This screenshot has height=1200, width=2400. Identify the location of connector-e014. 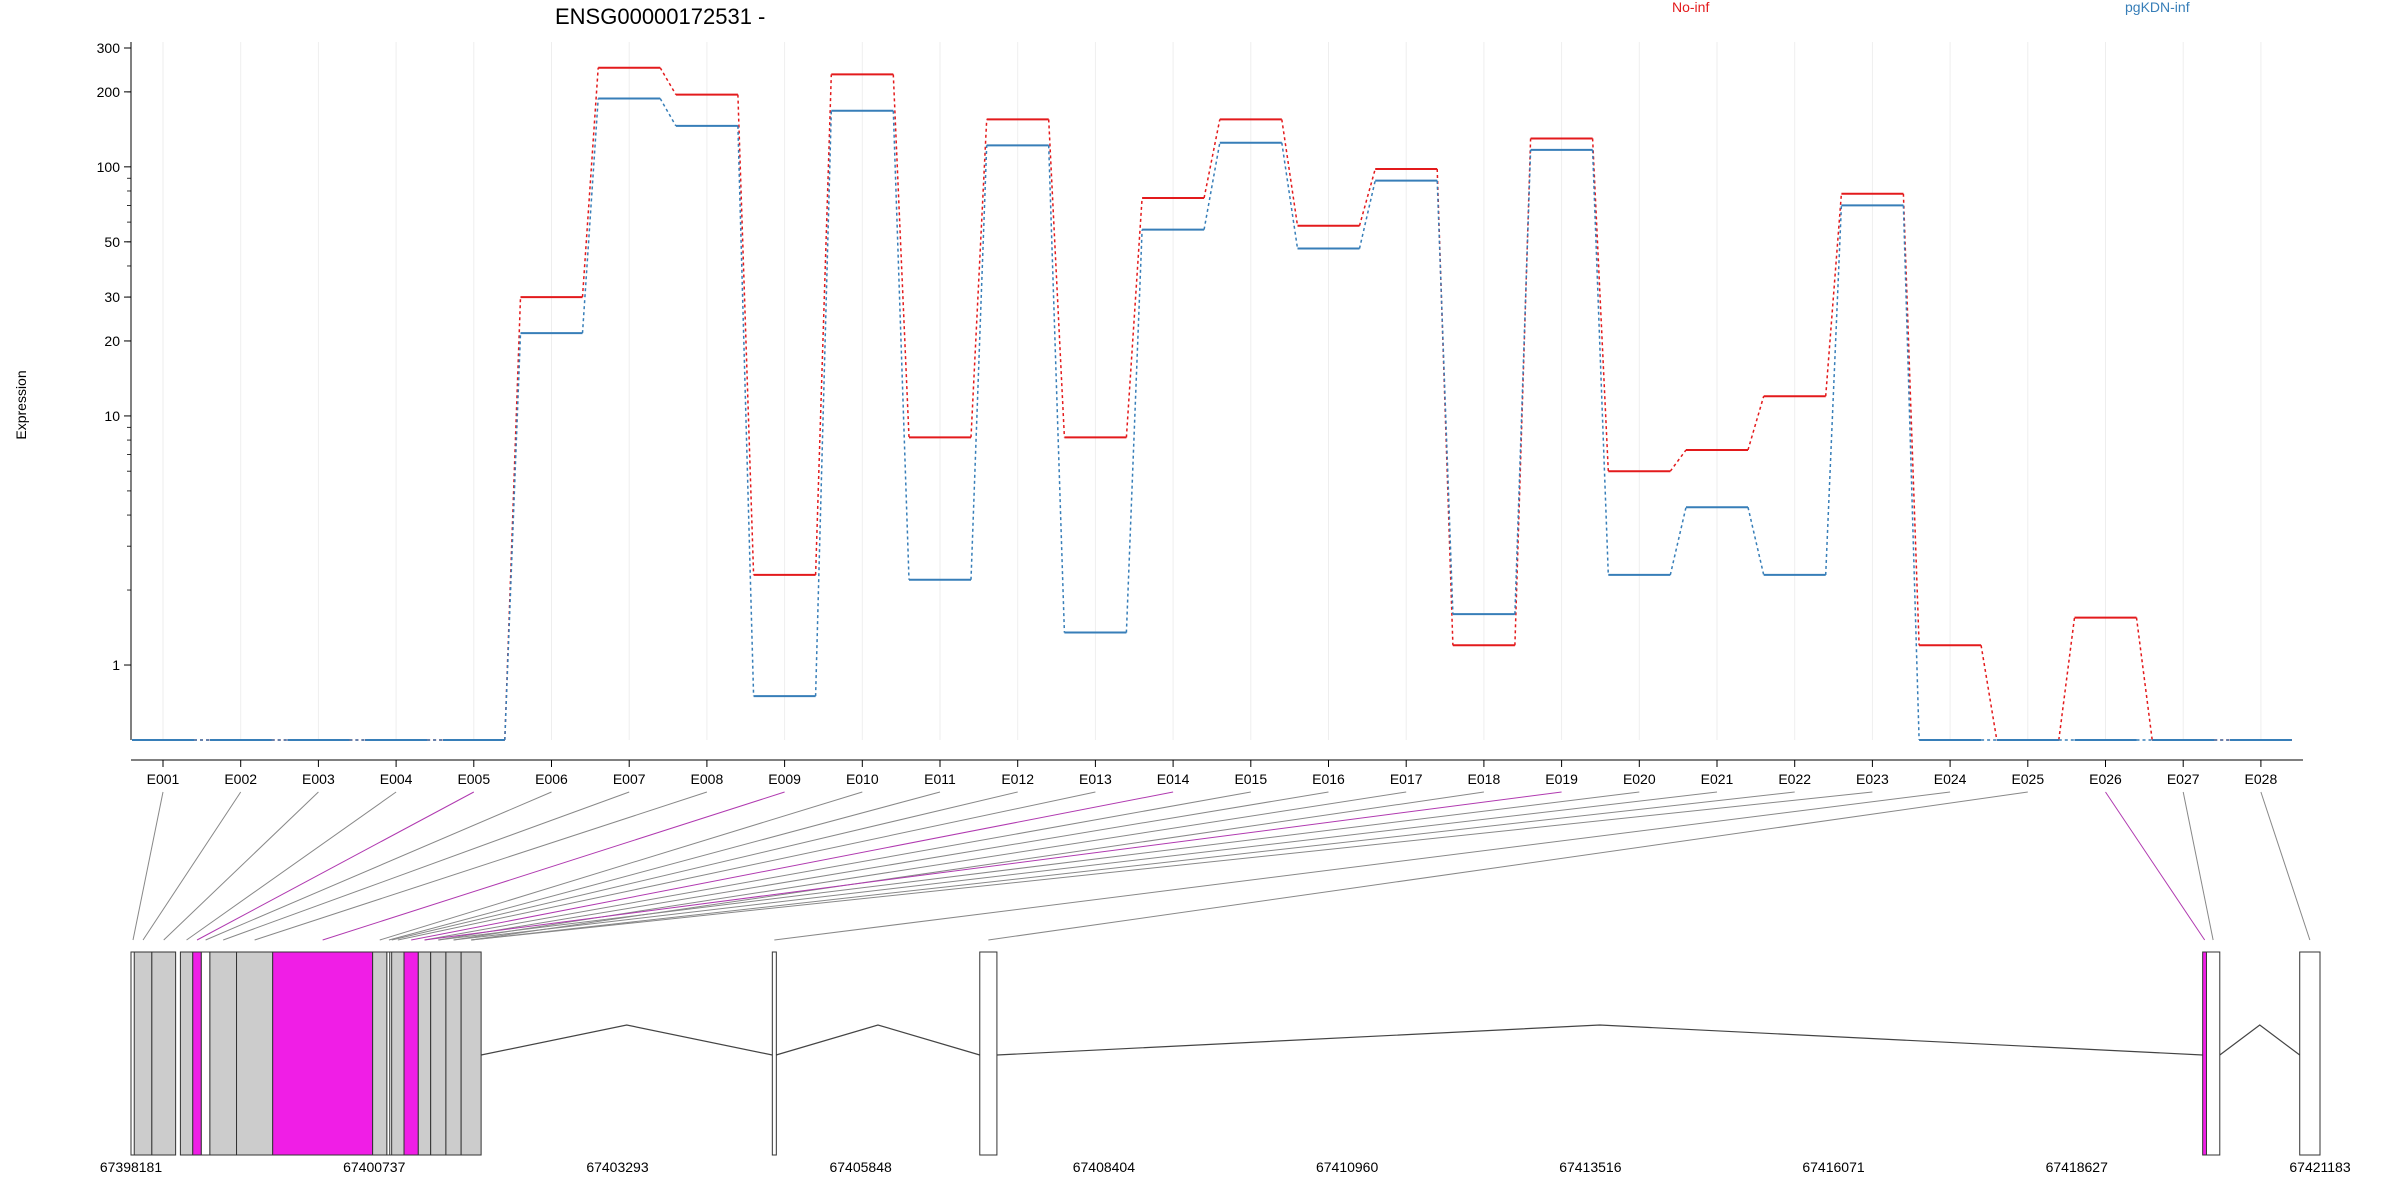
(792, 866).